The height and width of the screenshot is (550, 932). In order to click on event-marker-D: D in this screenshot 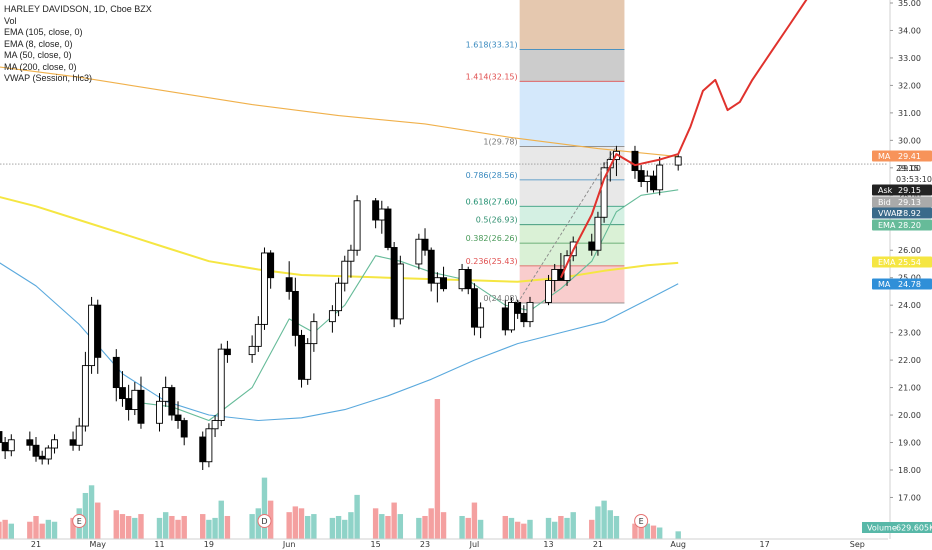, I will do `click(264, 521)`.